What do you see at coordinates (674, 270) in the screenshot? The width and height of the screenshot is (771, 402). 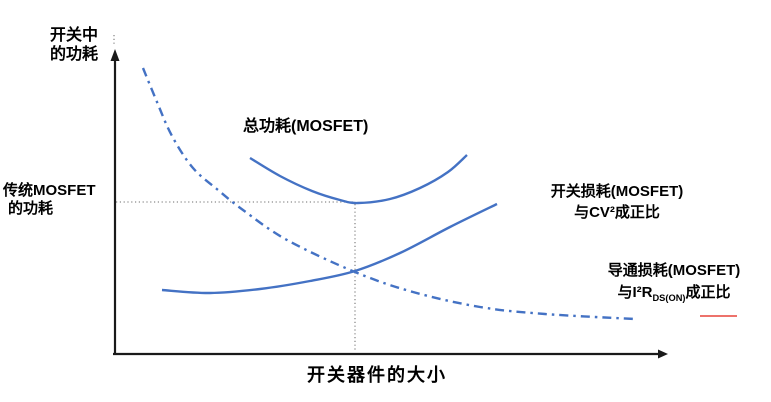 I see `conduction-loss-label-line1: 导通损耗(MOSFET)` at bounding box center [674, 270].